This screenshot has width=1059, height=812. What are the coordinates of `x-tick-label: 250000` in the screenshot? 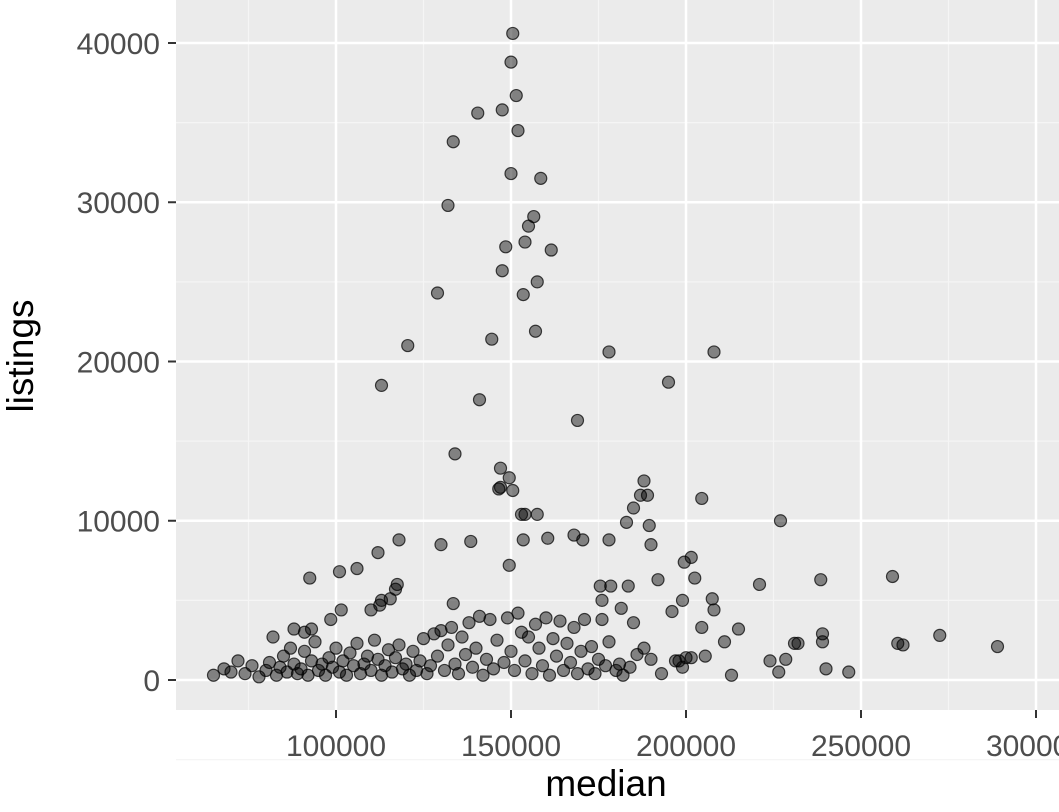 It's located at (861, 746).